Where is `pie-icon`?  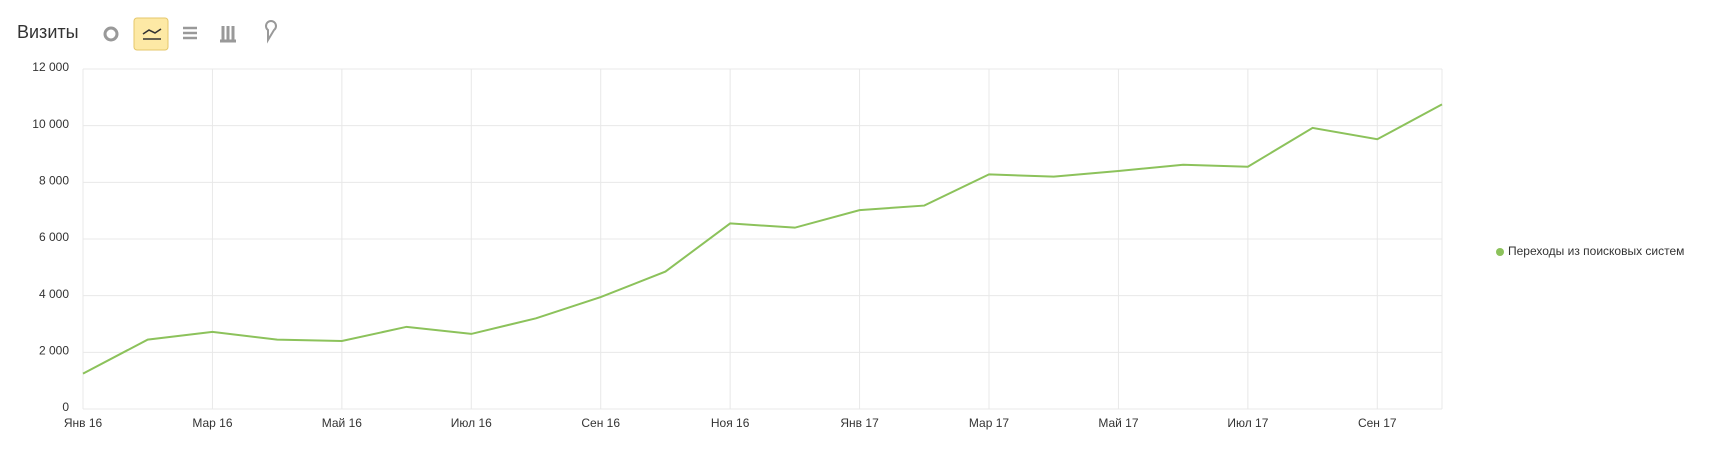
pie-icon is located at coordinates (111, 34).